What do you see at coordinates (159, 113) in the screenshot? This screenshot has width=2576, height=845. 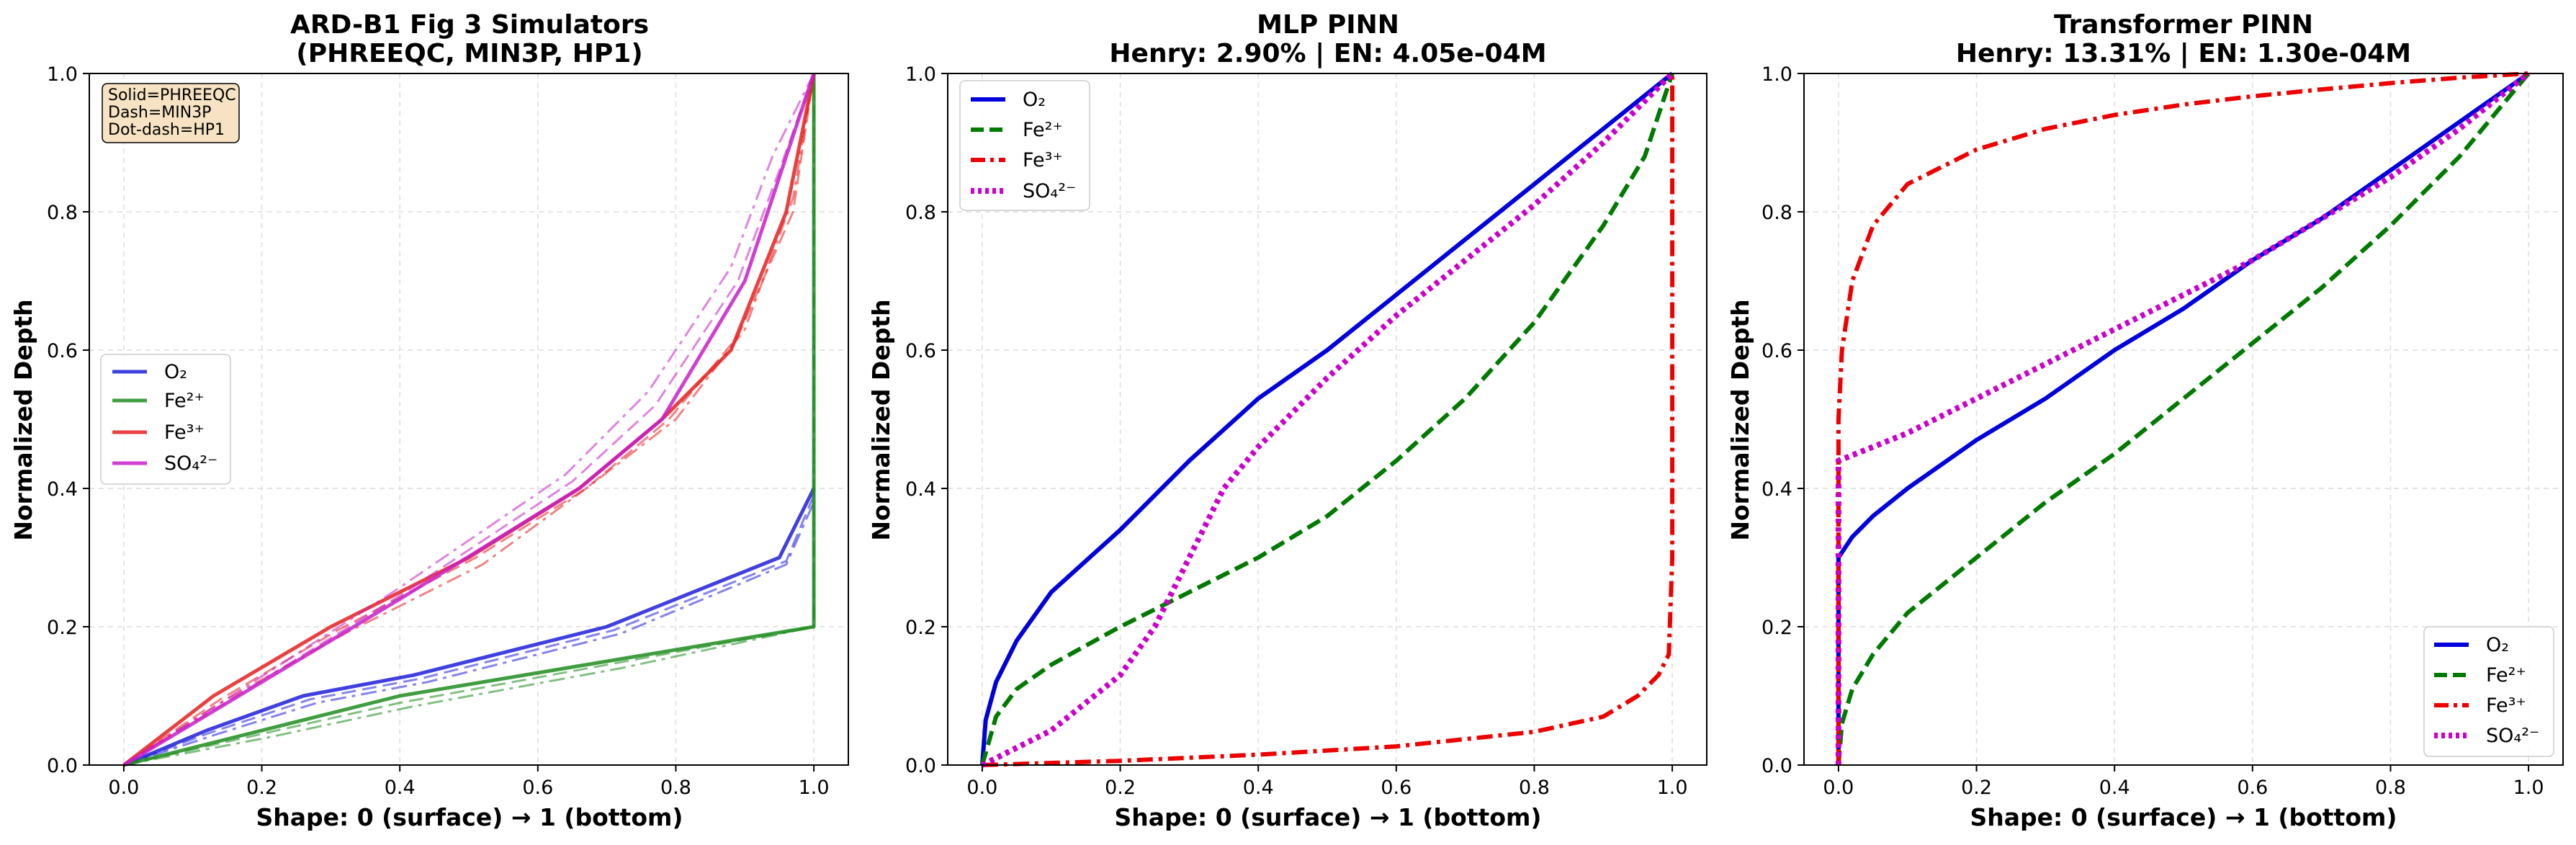 I see `annotation-line-2: Dash=MIN3P` at bounding box center [159, 113].